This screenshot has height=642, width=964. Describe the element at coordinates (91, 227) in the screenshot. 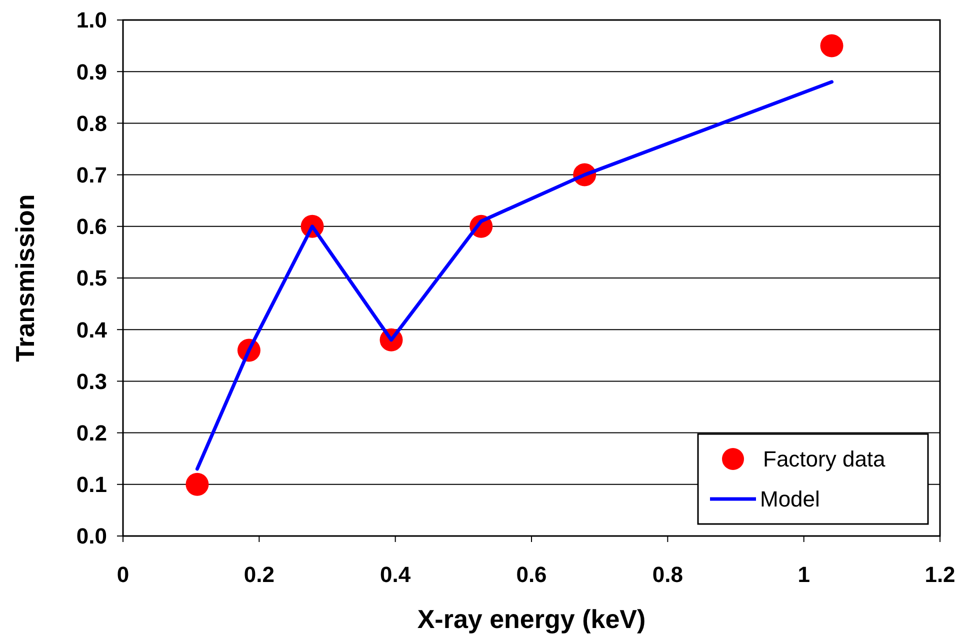

I see `y-tick-label: 0.6` at that location.